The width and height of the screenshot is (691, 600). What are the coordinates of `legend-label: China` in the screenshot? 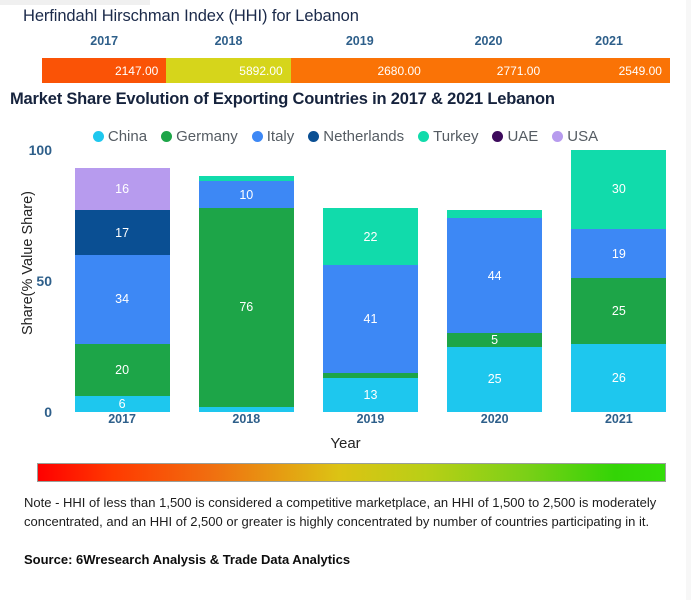 It's located at (127, 136).